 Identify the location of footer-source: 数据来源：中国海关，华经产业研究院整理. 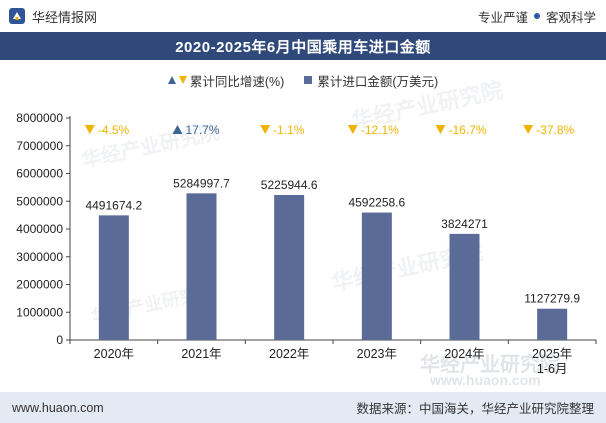
(475, 409).